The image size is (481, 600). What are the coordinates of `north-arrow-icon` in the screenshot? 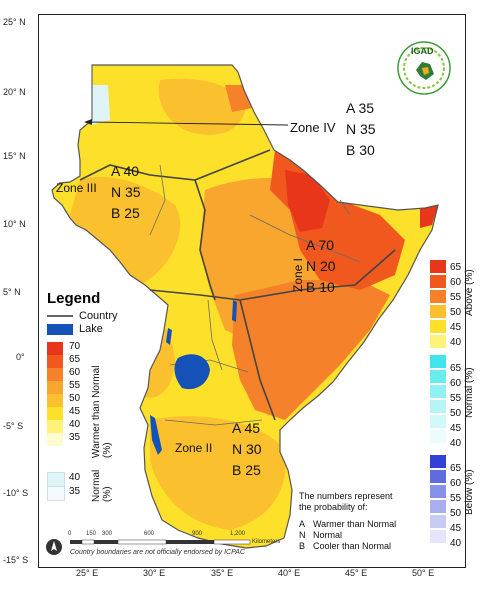 It's located at (54, 549).